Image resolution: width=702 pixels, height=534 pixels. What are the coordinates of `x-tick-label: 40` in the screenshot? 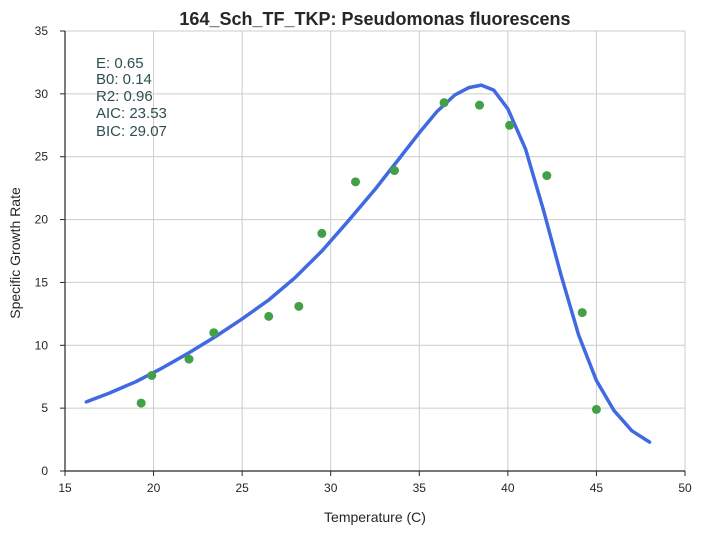 It's located at (508, 488).